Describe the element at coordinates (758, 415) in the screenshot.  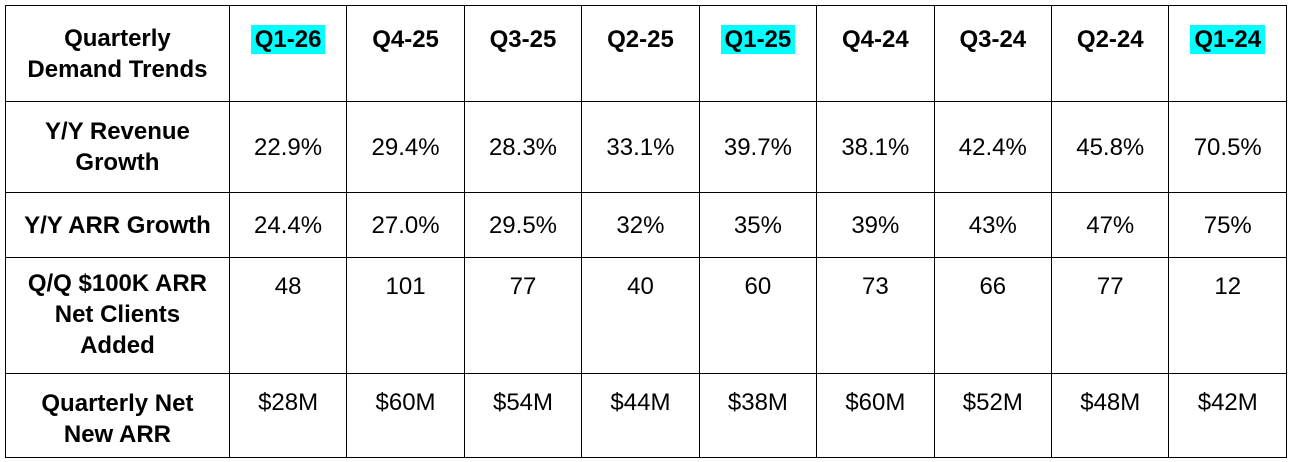
I see `table-cell: $38M` at that location.